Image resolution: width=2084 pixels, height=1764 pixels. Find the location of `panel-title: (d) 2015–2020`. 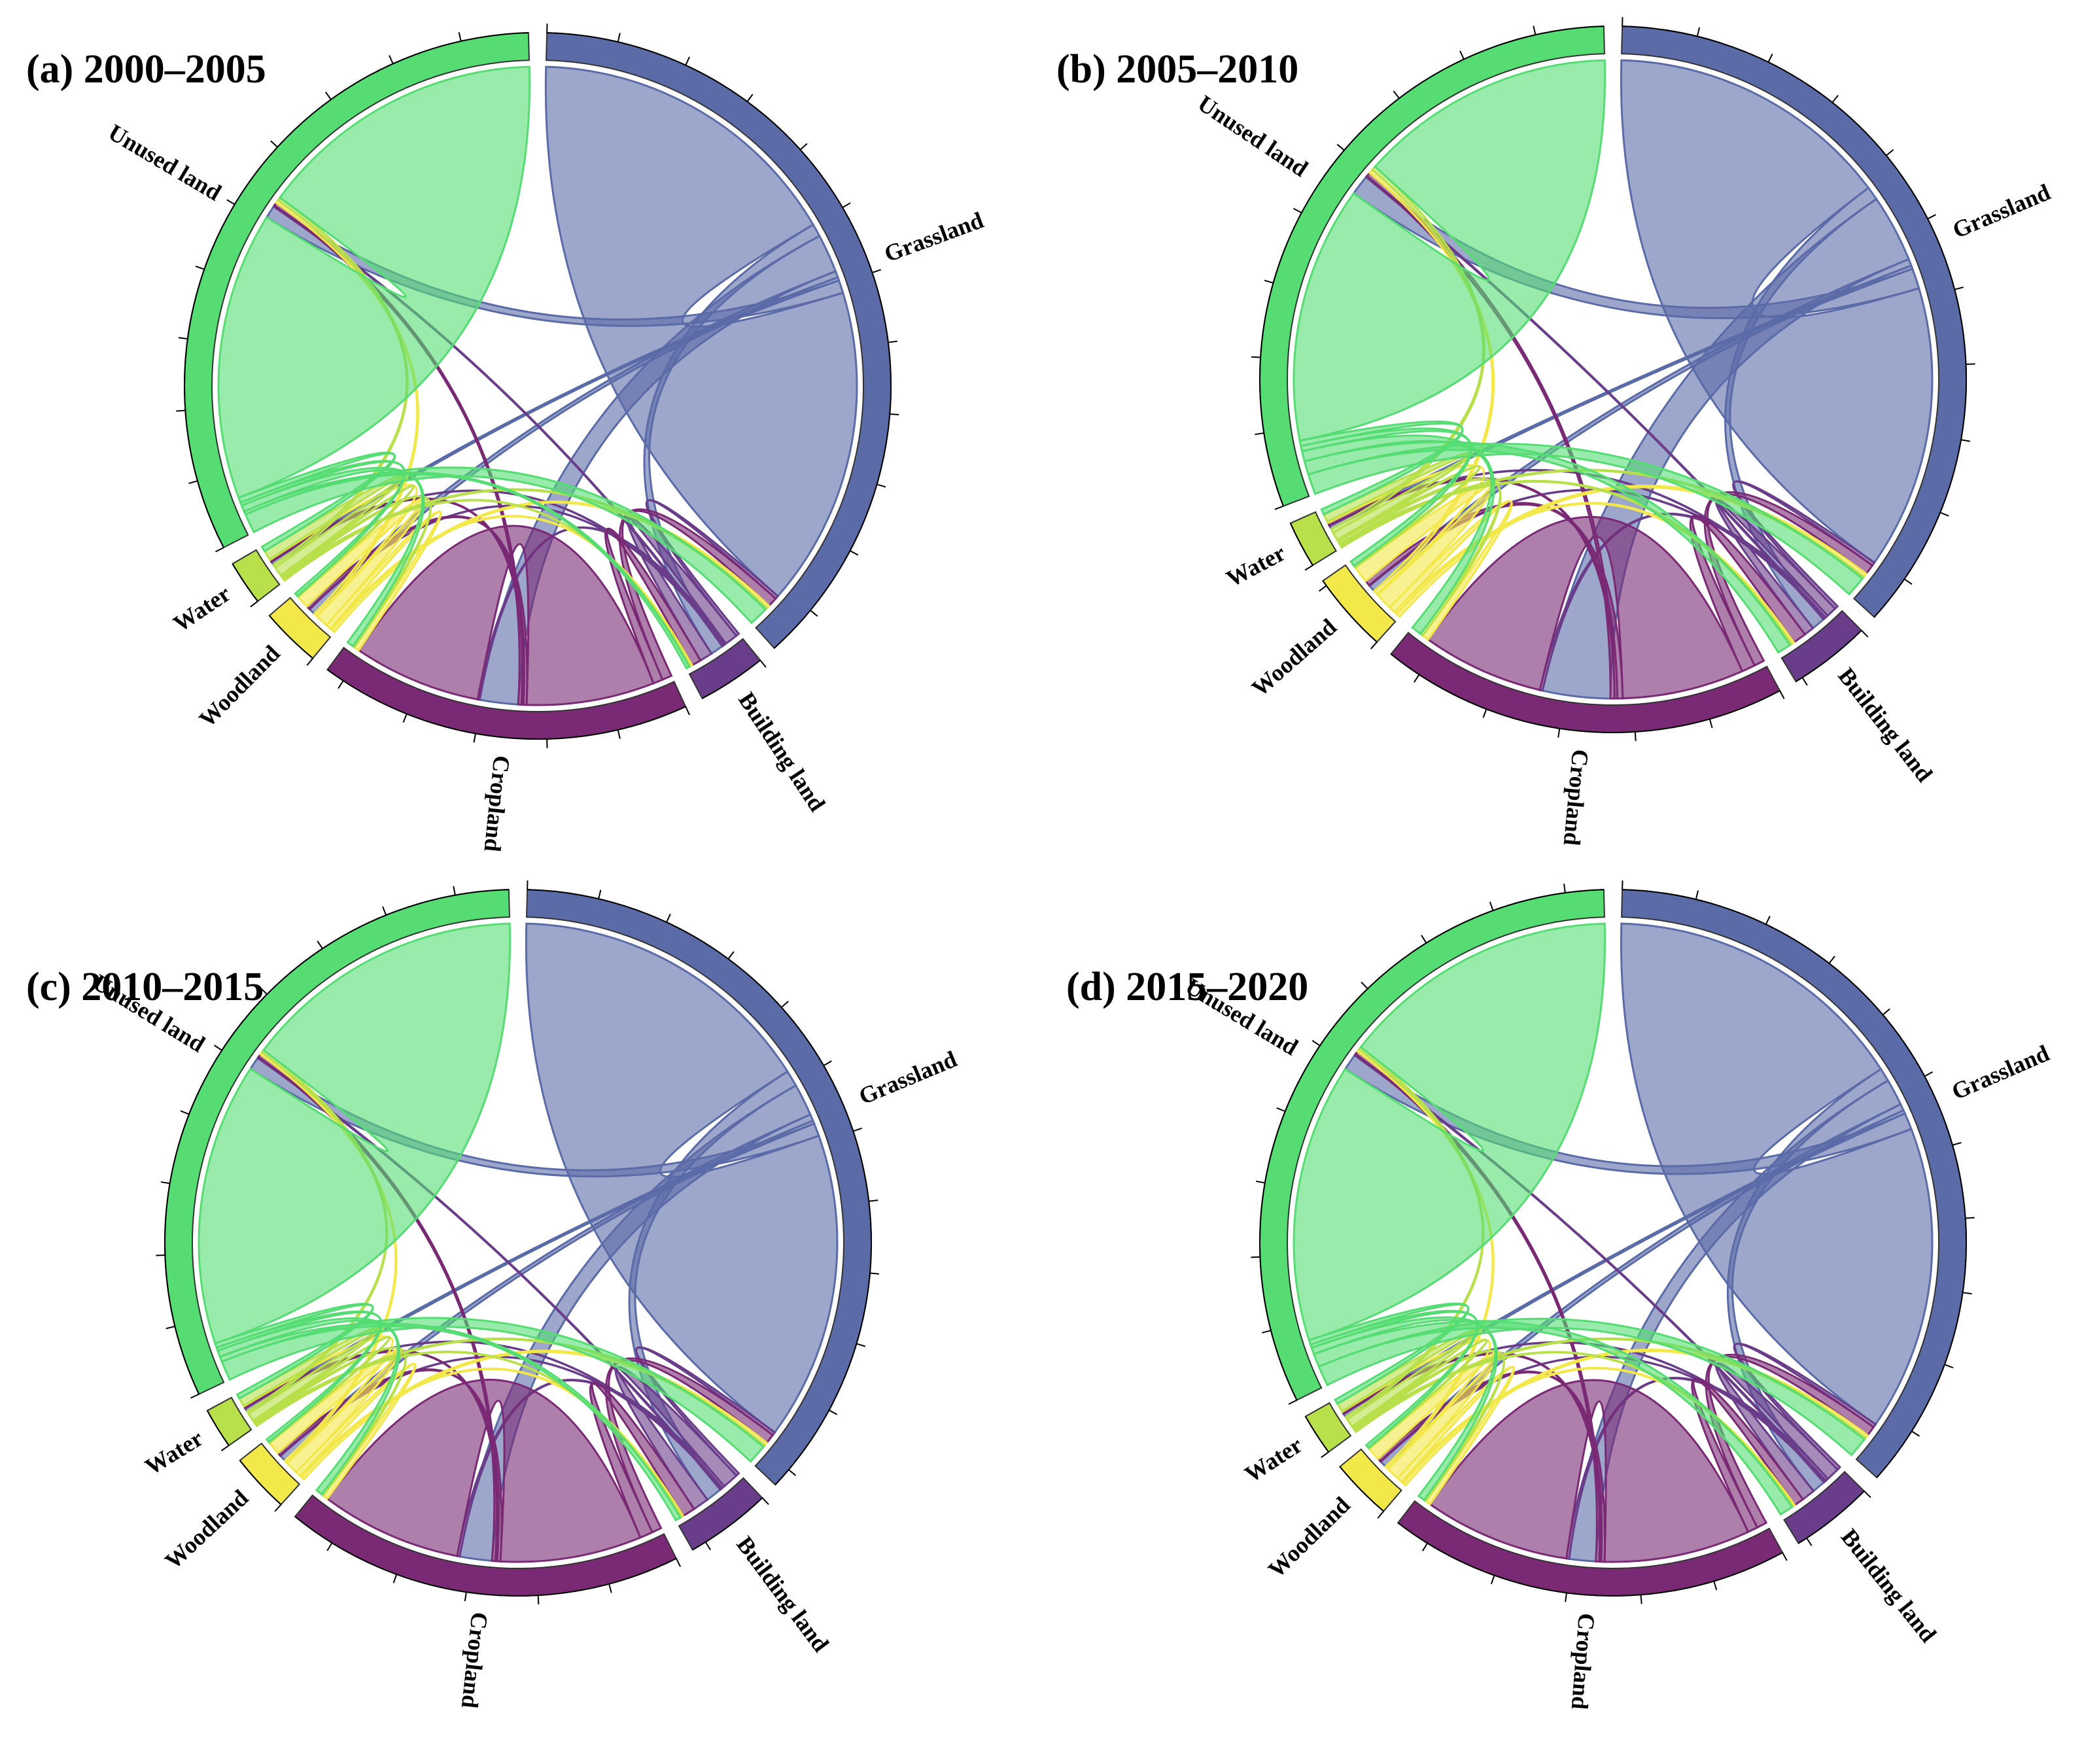

panel-title: (d) 2015–2020 is located at coordinates (1187, 987).